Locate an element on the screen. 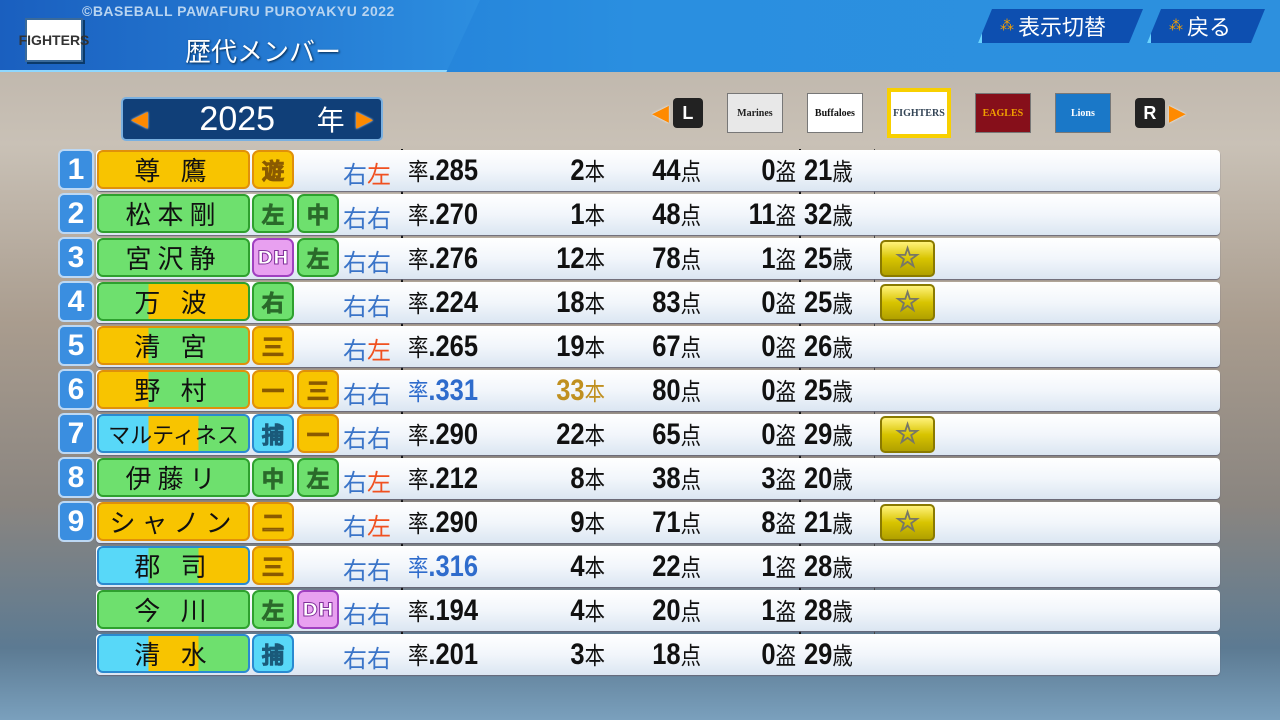 Image resolution: width=1280 pixels, height=720 pixels. player-row: 7 マルティネス捕一右右 率.290 22本 65点 0盗 29歳 ☆ is located at coordinates (639, 434).